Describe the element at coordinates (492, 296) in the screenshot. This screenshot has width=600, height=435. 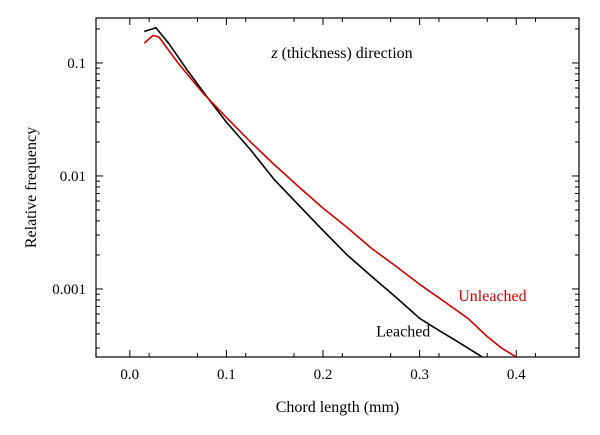
I see `series-label-unleached: Unleached` at that location.